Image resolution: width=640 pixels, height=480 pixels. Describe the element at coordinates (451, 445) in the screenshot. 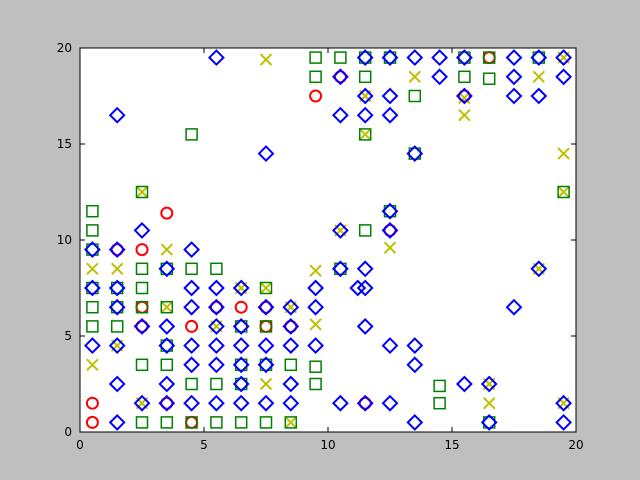

I see `x-tick-label: 15` at that location.